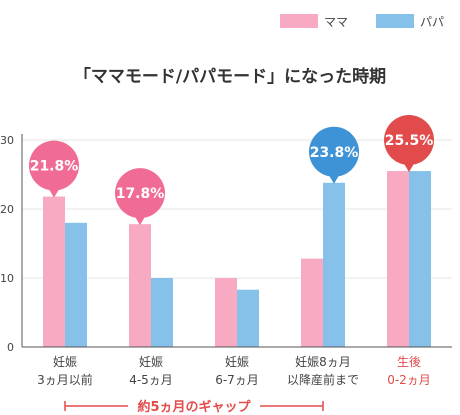 The width and height of the screenshot is (460, 415). Describe the element at coordinates (395, 21) in the screenshot. I see `legend-swatch-papa` at that location.